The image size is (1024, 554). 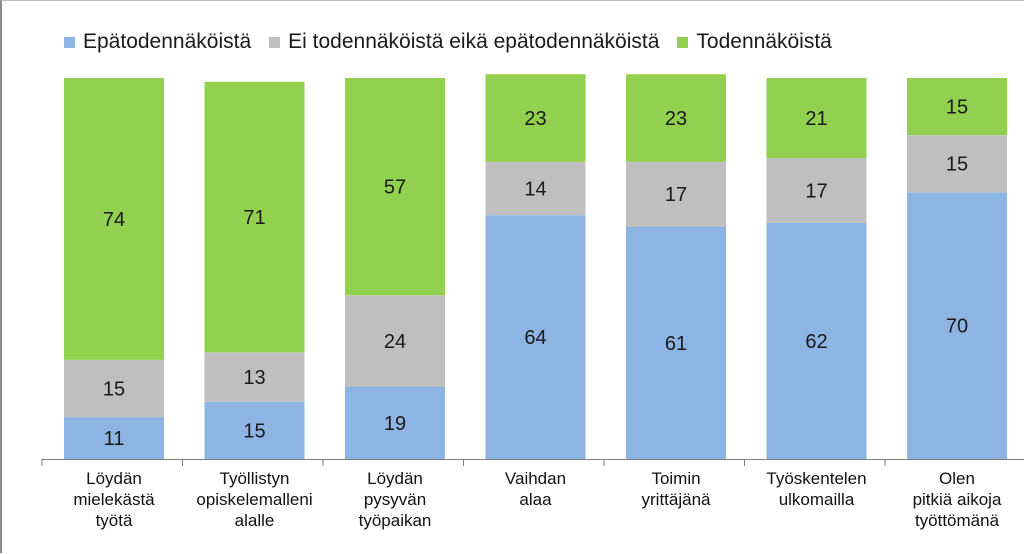 I want to click on data-label-7-3: 15, so click(x=957, y=108).